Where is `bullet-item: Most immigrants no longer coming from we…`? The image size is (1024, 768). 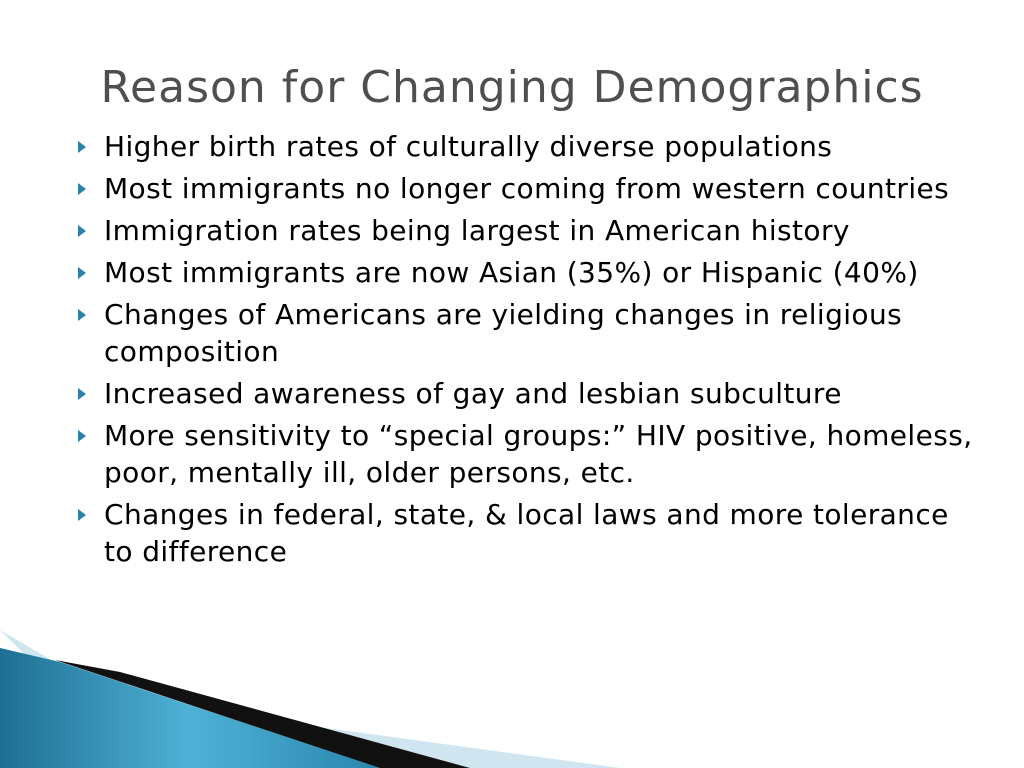 bullet-item: Most immigrants no longer coming from we… is located at coordinates (526, 188).